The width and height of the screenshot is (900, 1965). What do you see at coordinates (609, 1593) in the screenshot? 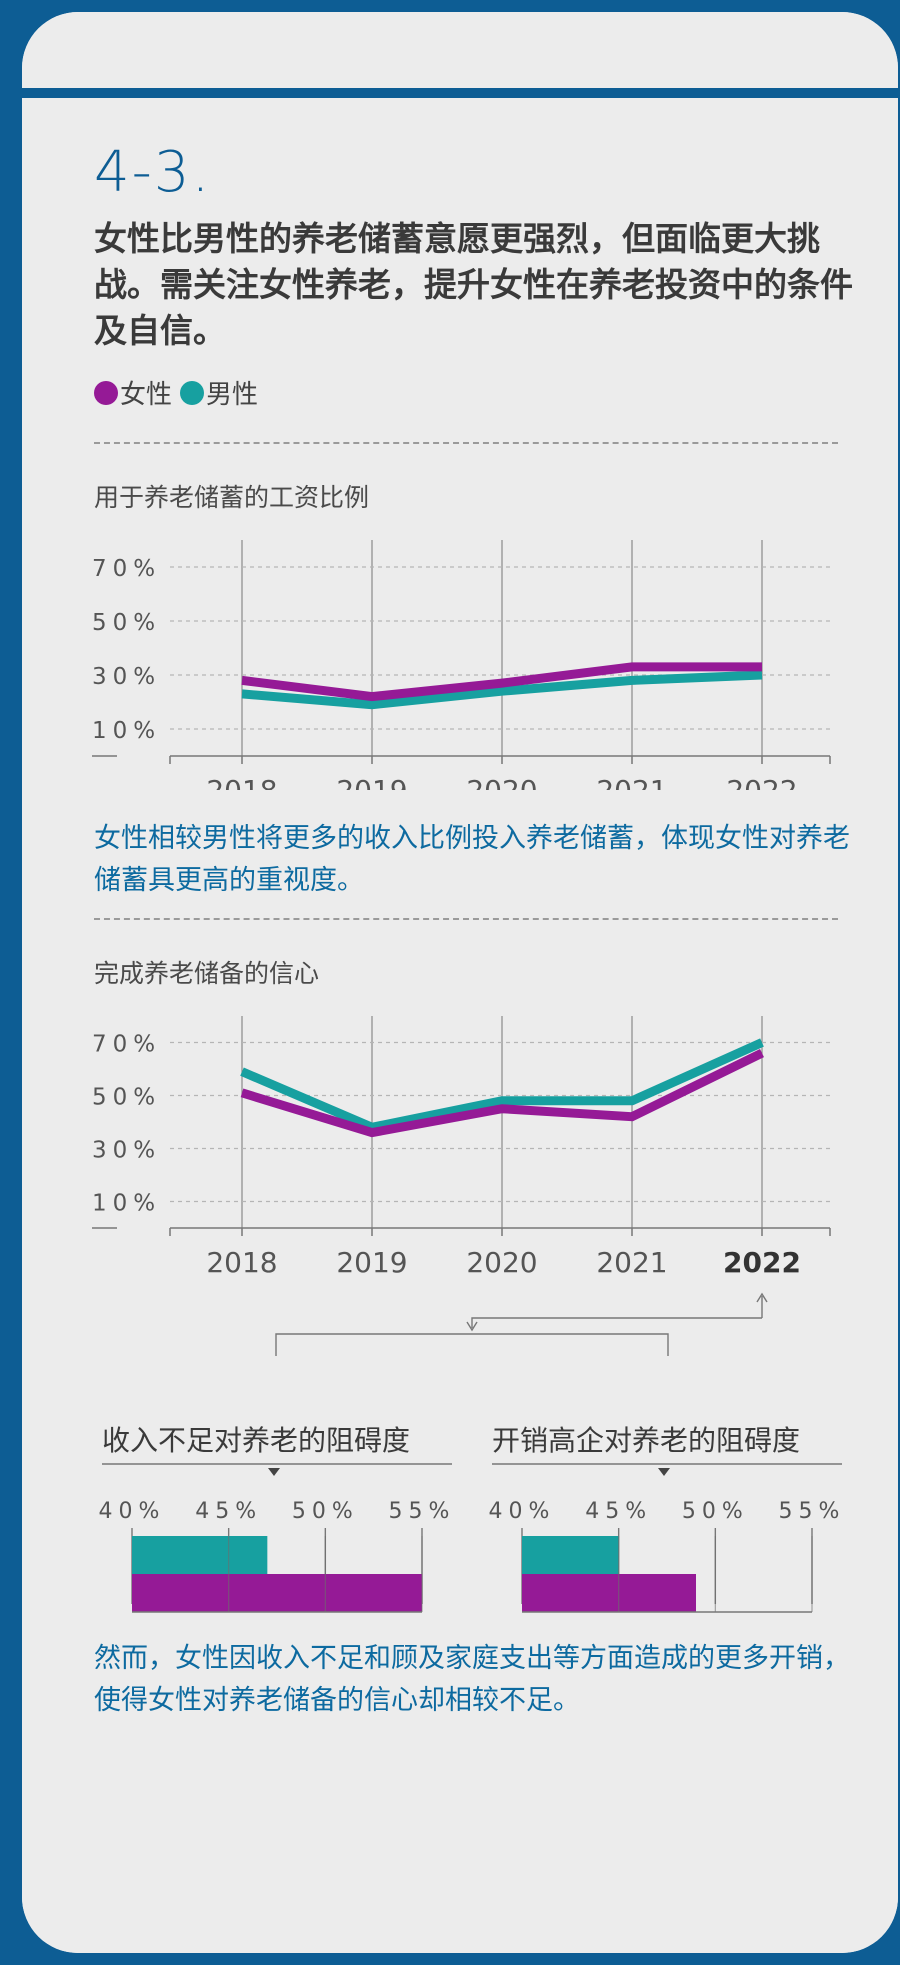
I see `bar-female-spending` at bounding box center [609, 1593].